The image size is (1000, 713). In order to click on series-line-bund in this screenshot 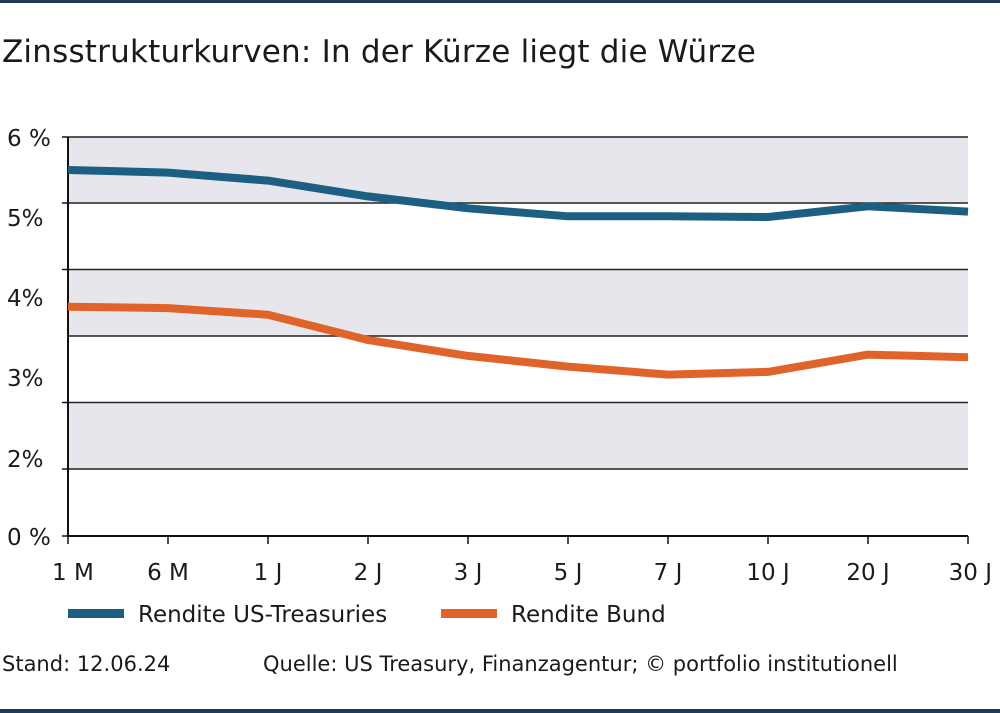, I will do `click(518, 340)`.